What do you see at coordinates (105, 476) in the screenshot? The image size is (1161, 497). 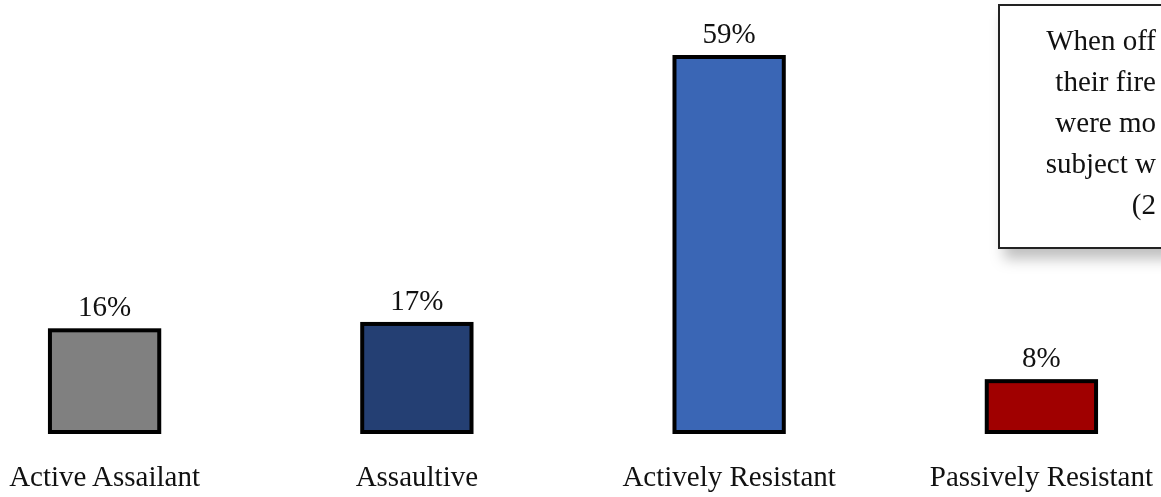 I see `x-tick-label: Active Assailant` at bounding box center [105, 476].